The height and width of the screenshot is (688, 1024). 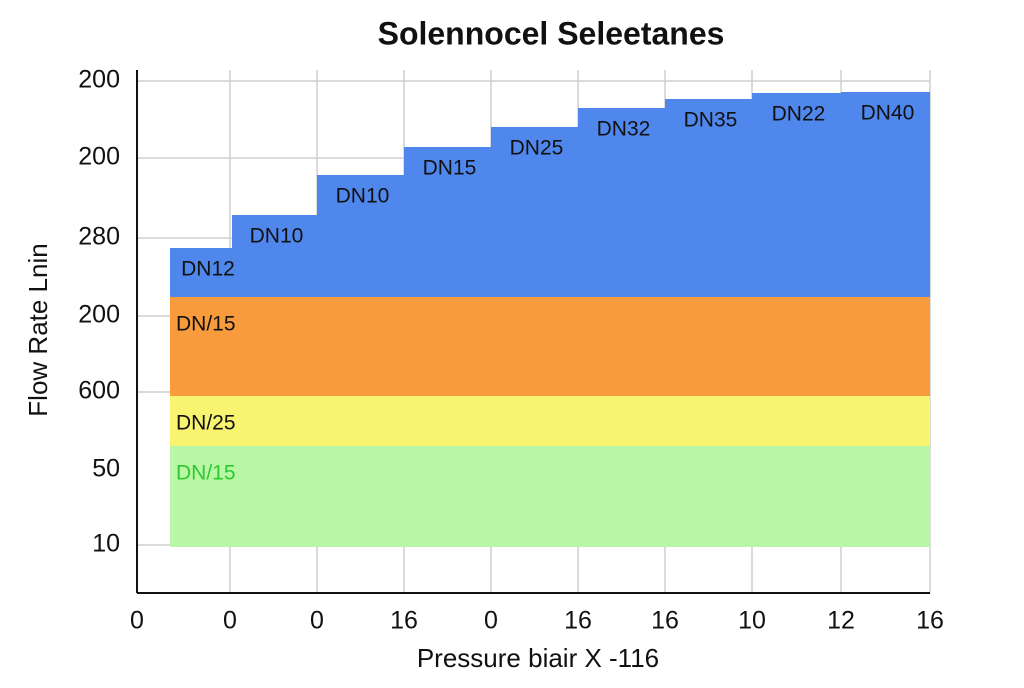 What do you see at coordinates (799, 114) in the screenshot?
I see `step-label: DN22` at bounding box center [799, 114].